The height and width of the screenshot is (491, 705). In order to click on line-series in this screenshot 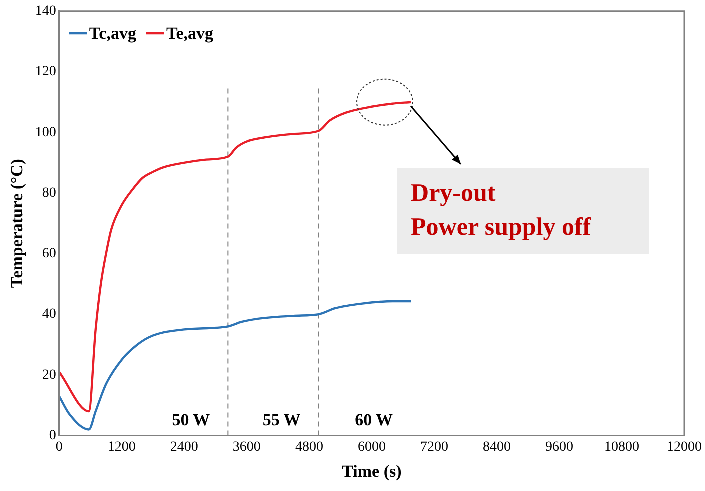, I will do `click(235, 365)`.